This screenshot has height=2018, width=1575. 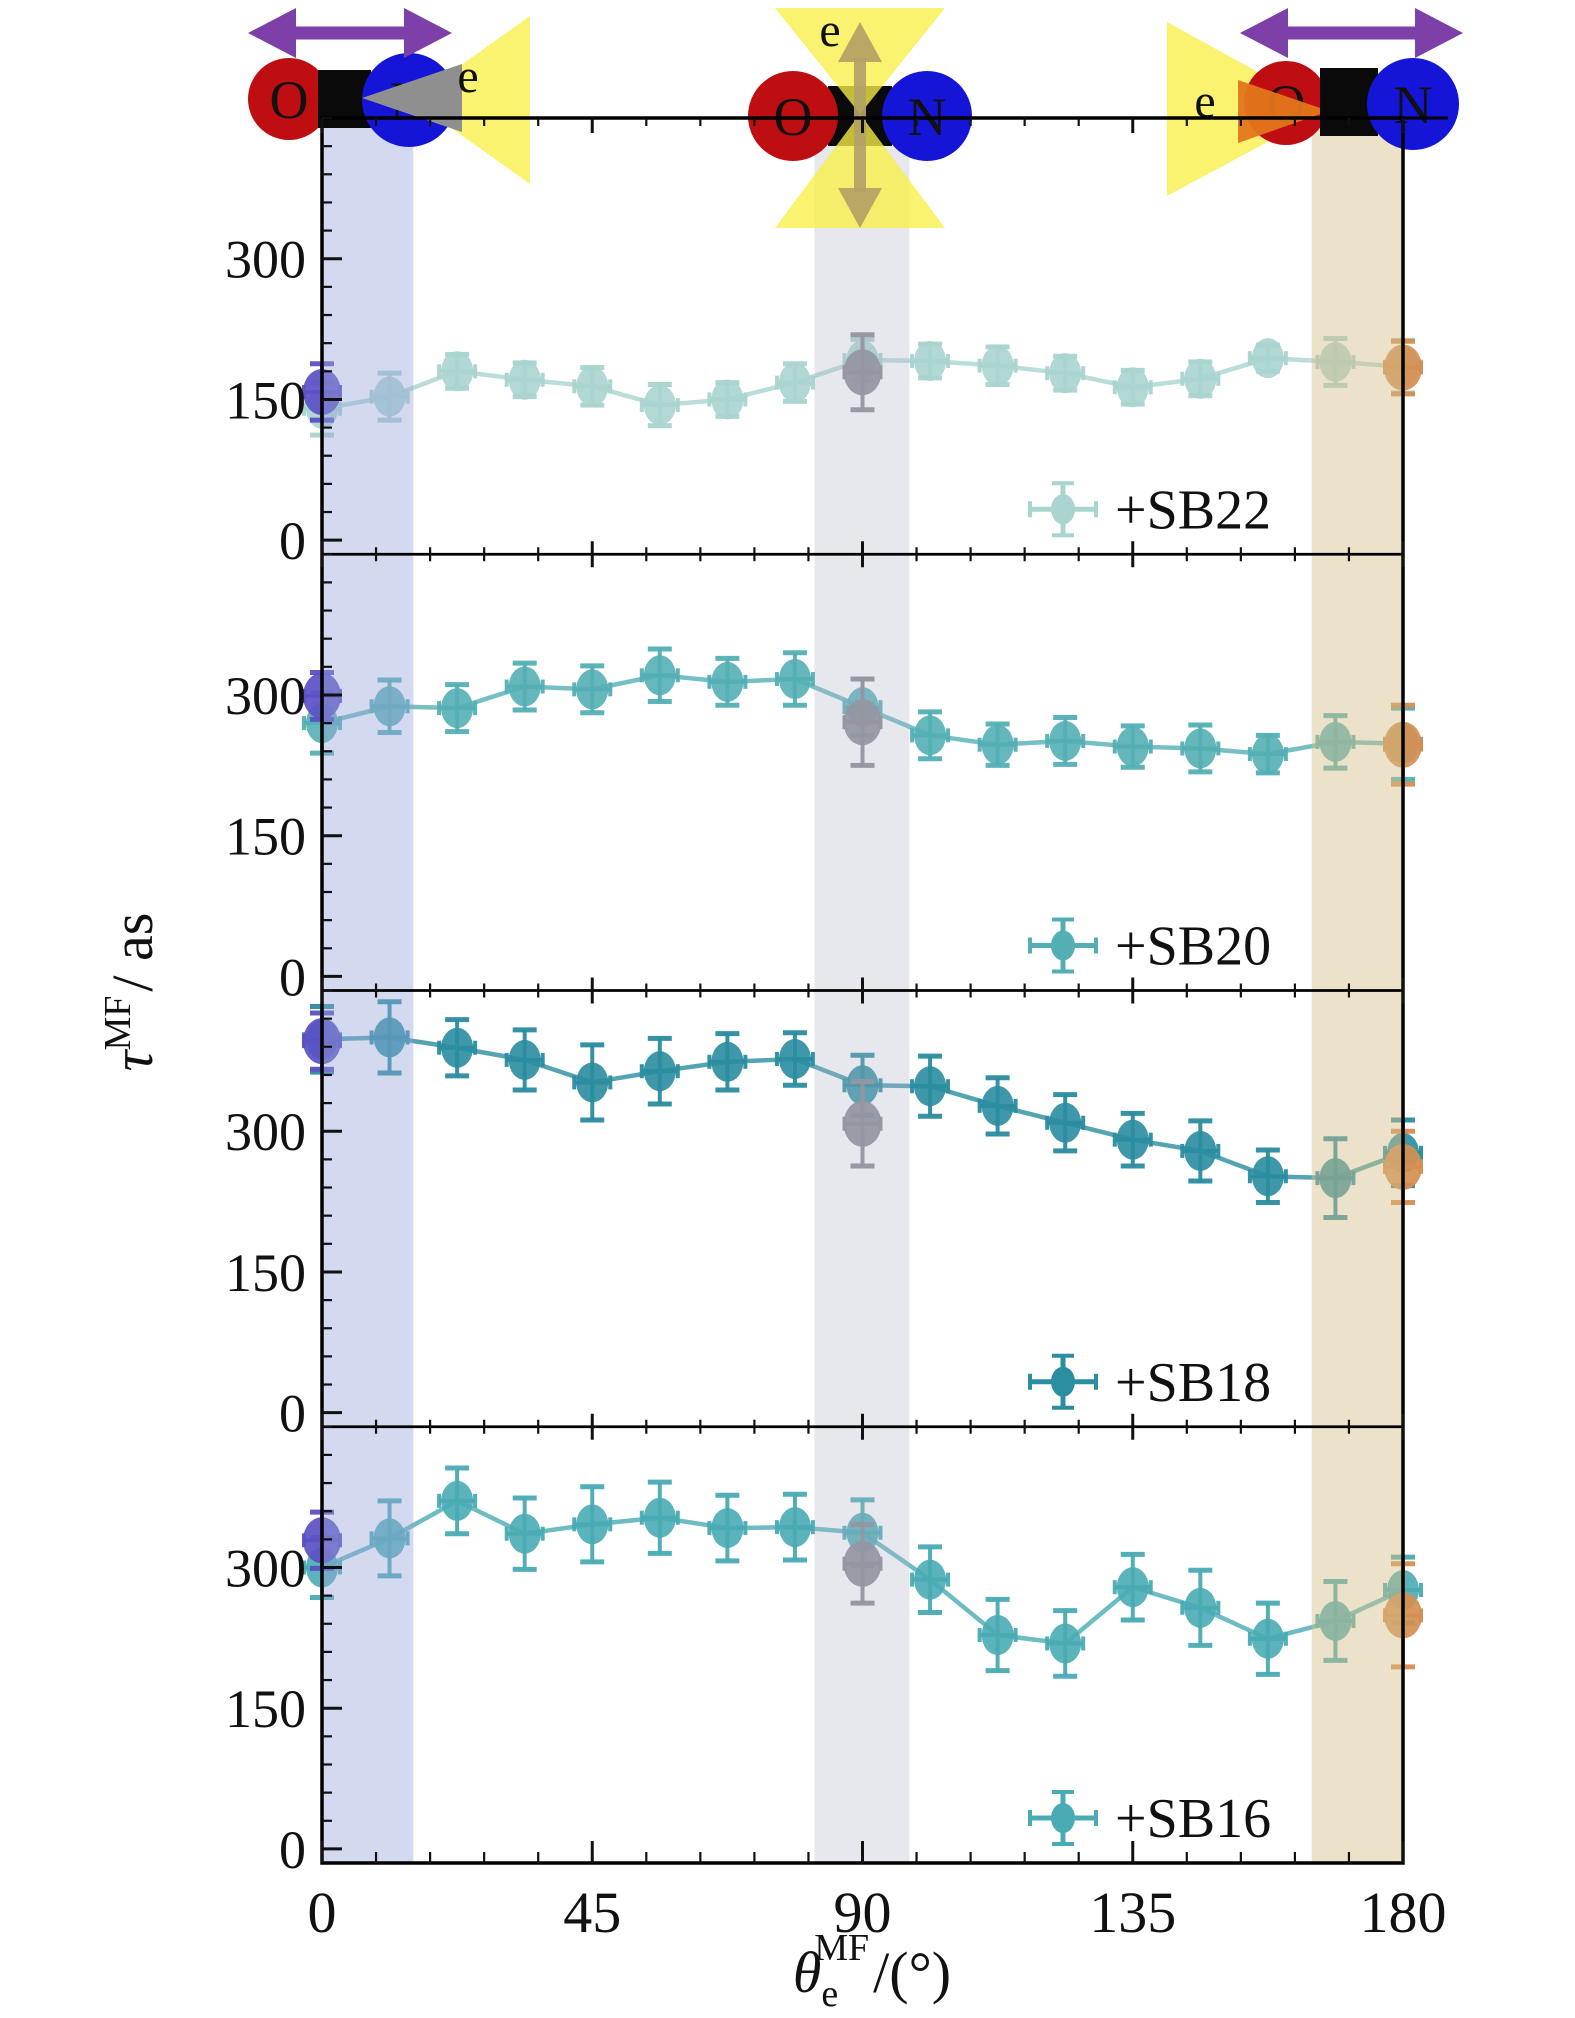 What do you see at coordinates (860, 116) in the screenshot?
I see `molecule-middle: O Ne` at bounding box center [860, 116].